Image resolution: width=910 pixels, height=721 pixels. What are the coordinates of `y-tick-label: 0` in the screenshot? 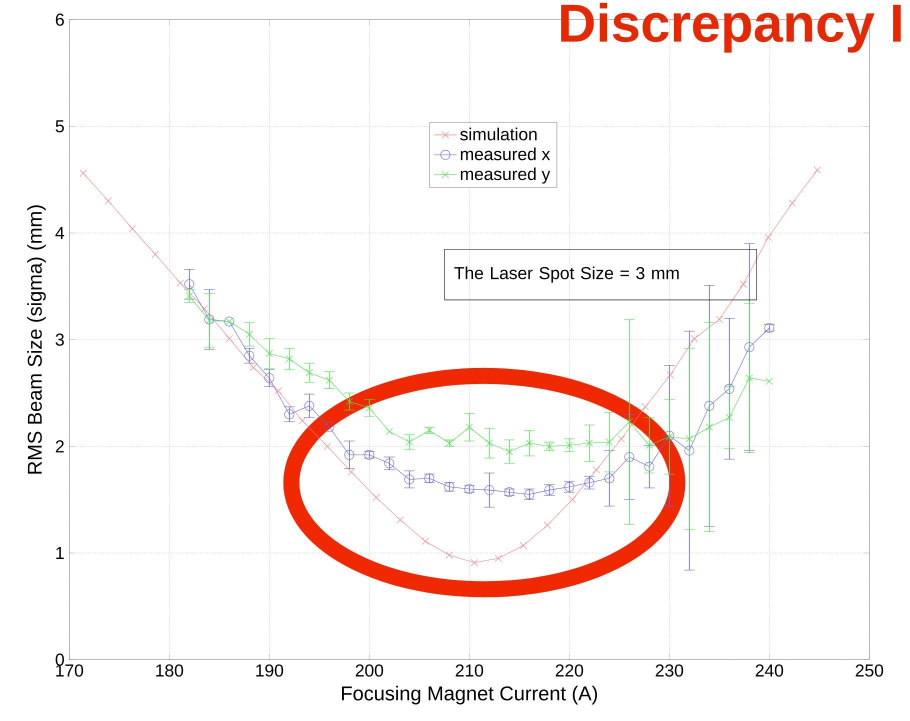 It's located at (60, 660).